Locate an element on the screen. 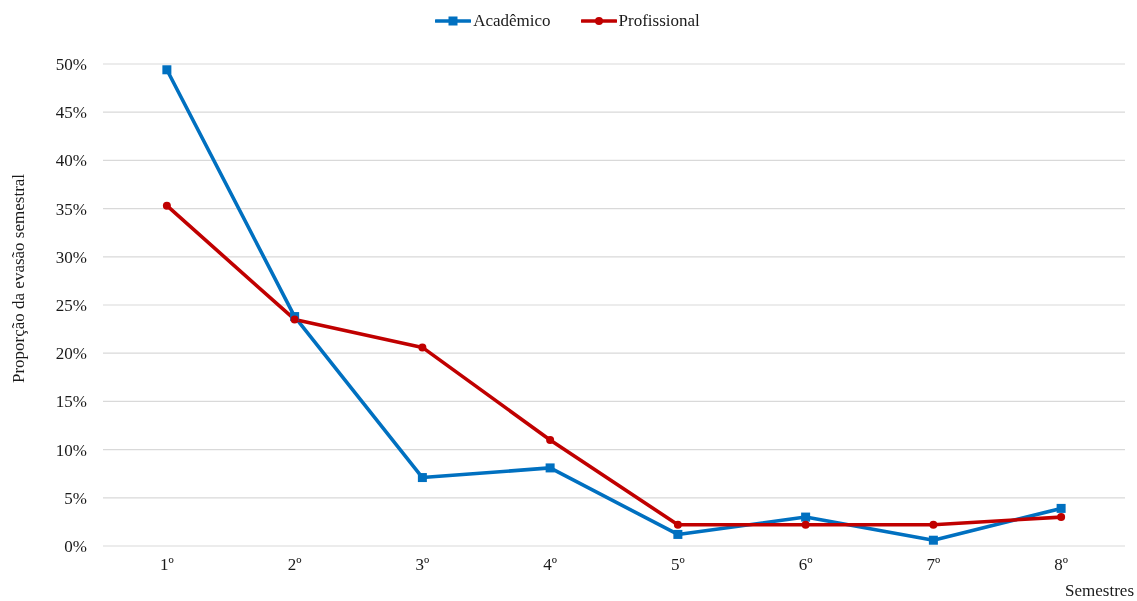  y-tick-label: 5% is located at coordinates (75, 498).